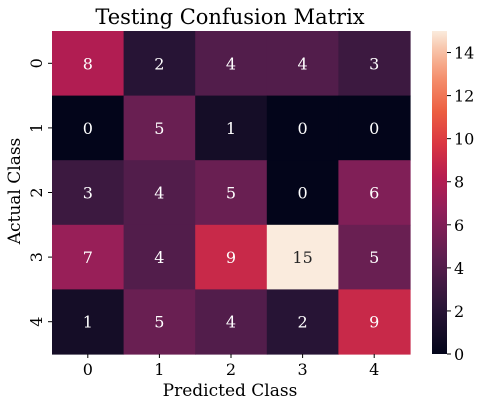 Image resolution: width=482 pixels, height=407 pixels. I want to click on colorbar-tick-label: 6, so click(459, 225).